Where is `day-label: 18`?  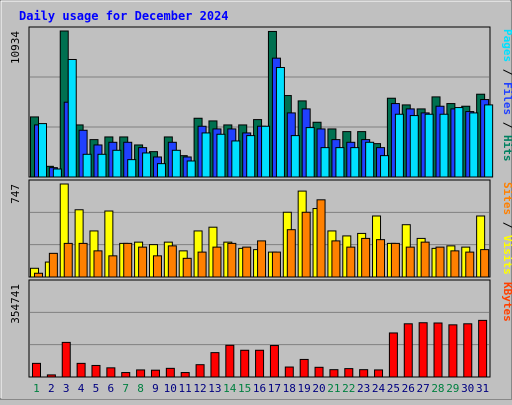
day-label: 18 is located at coordinates (289, 388).